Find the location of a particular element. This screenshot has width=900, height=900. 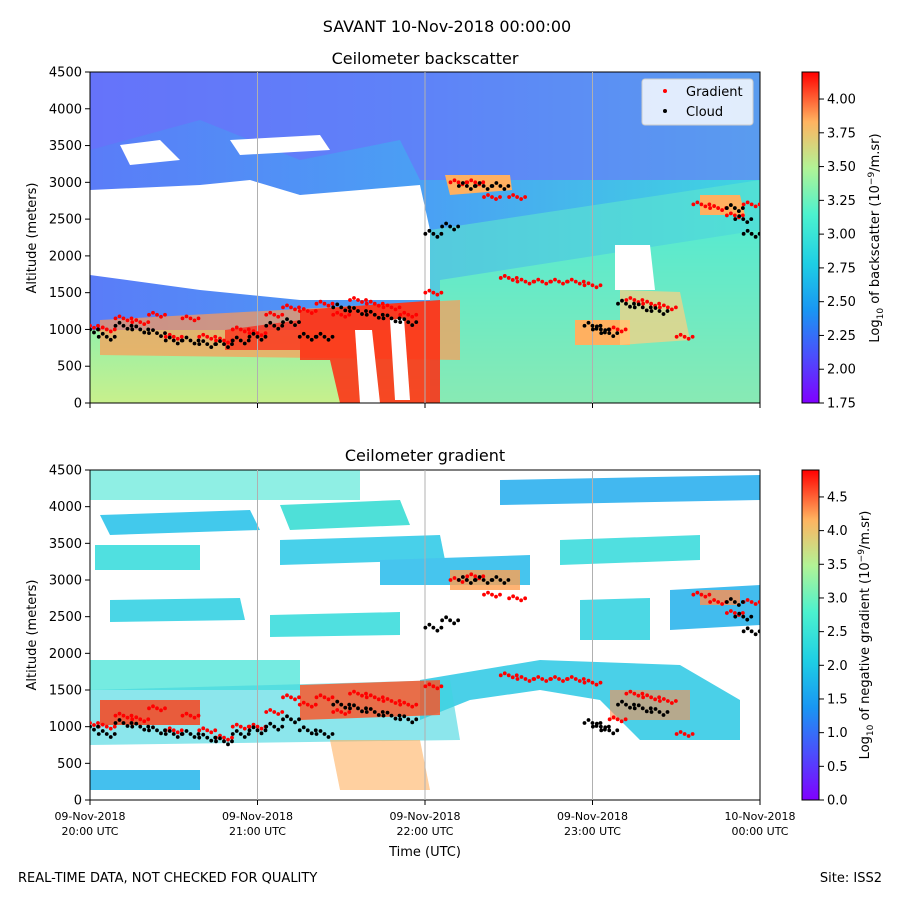

y-tick-label: 2500 is located at coordinates (65, 617).